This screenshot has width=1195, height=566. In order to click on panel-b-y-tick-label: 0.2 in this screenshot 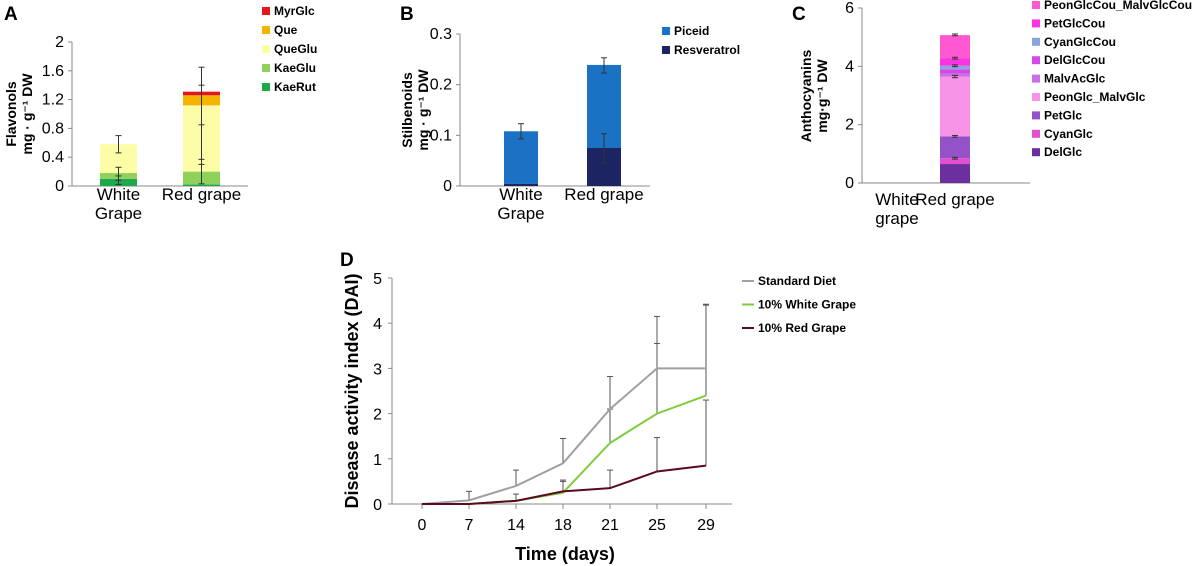, I will do `click(441, 85)`.